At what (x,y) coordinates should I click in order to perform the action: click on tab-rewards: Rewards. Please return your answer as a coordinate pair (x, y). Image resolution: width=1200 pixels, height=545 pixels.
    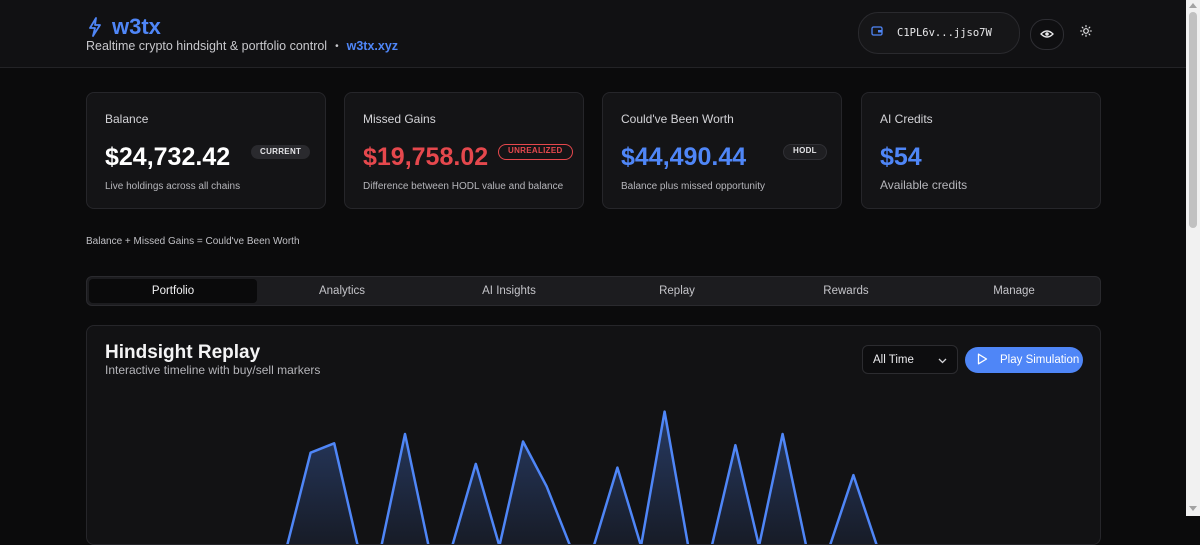
    Looking at the image, I should click on (846, 291).